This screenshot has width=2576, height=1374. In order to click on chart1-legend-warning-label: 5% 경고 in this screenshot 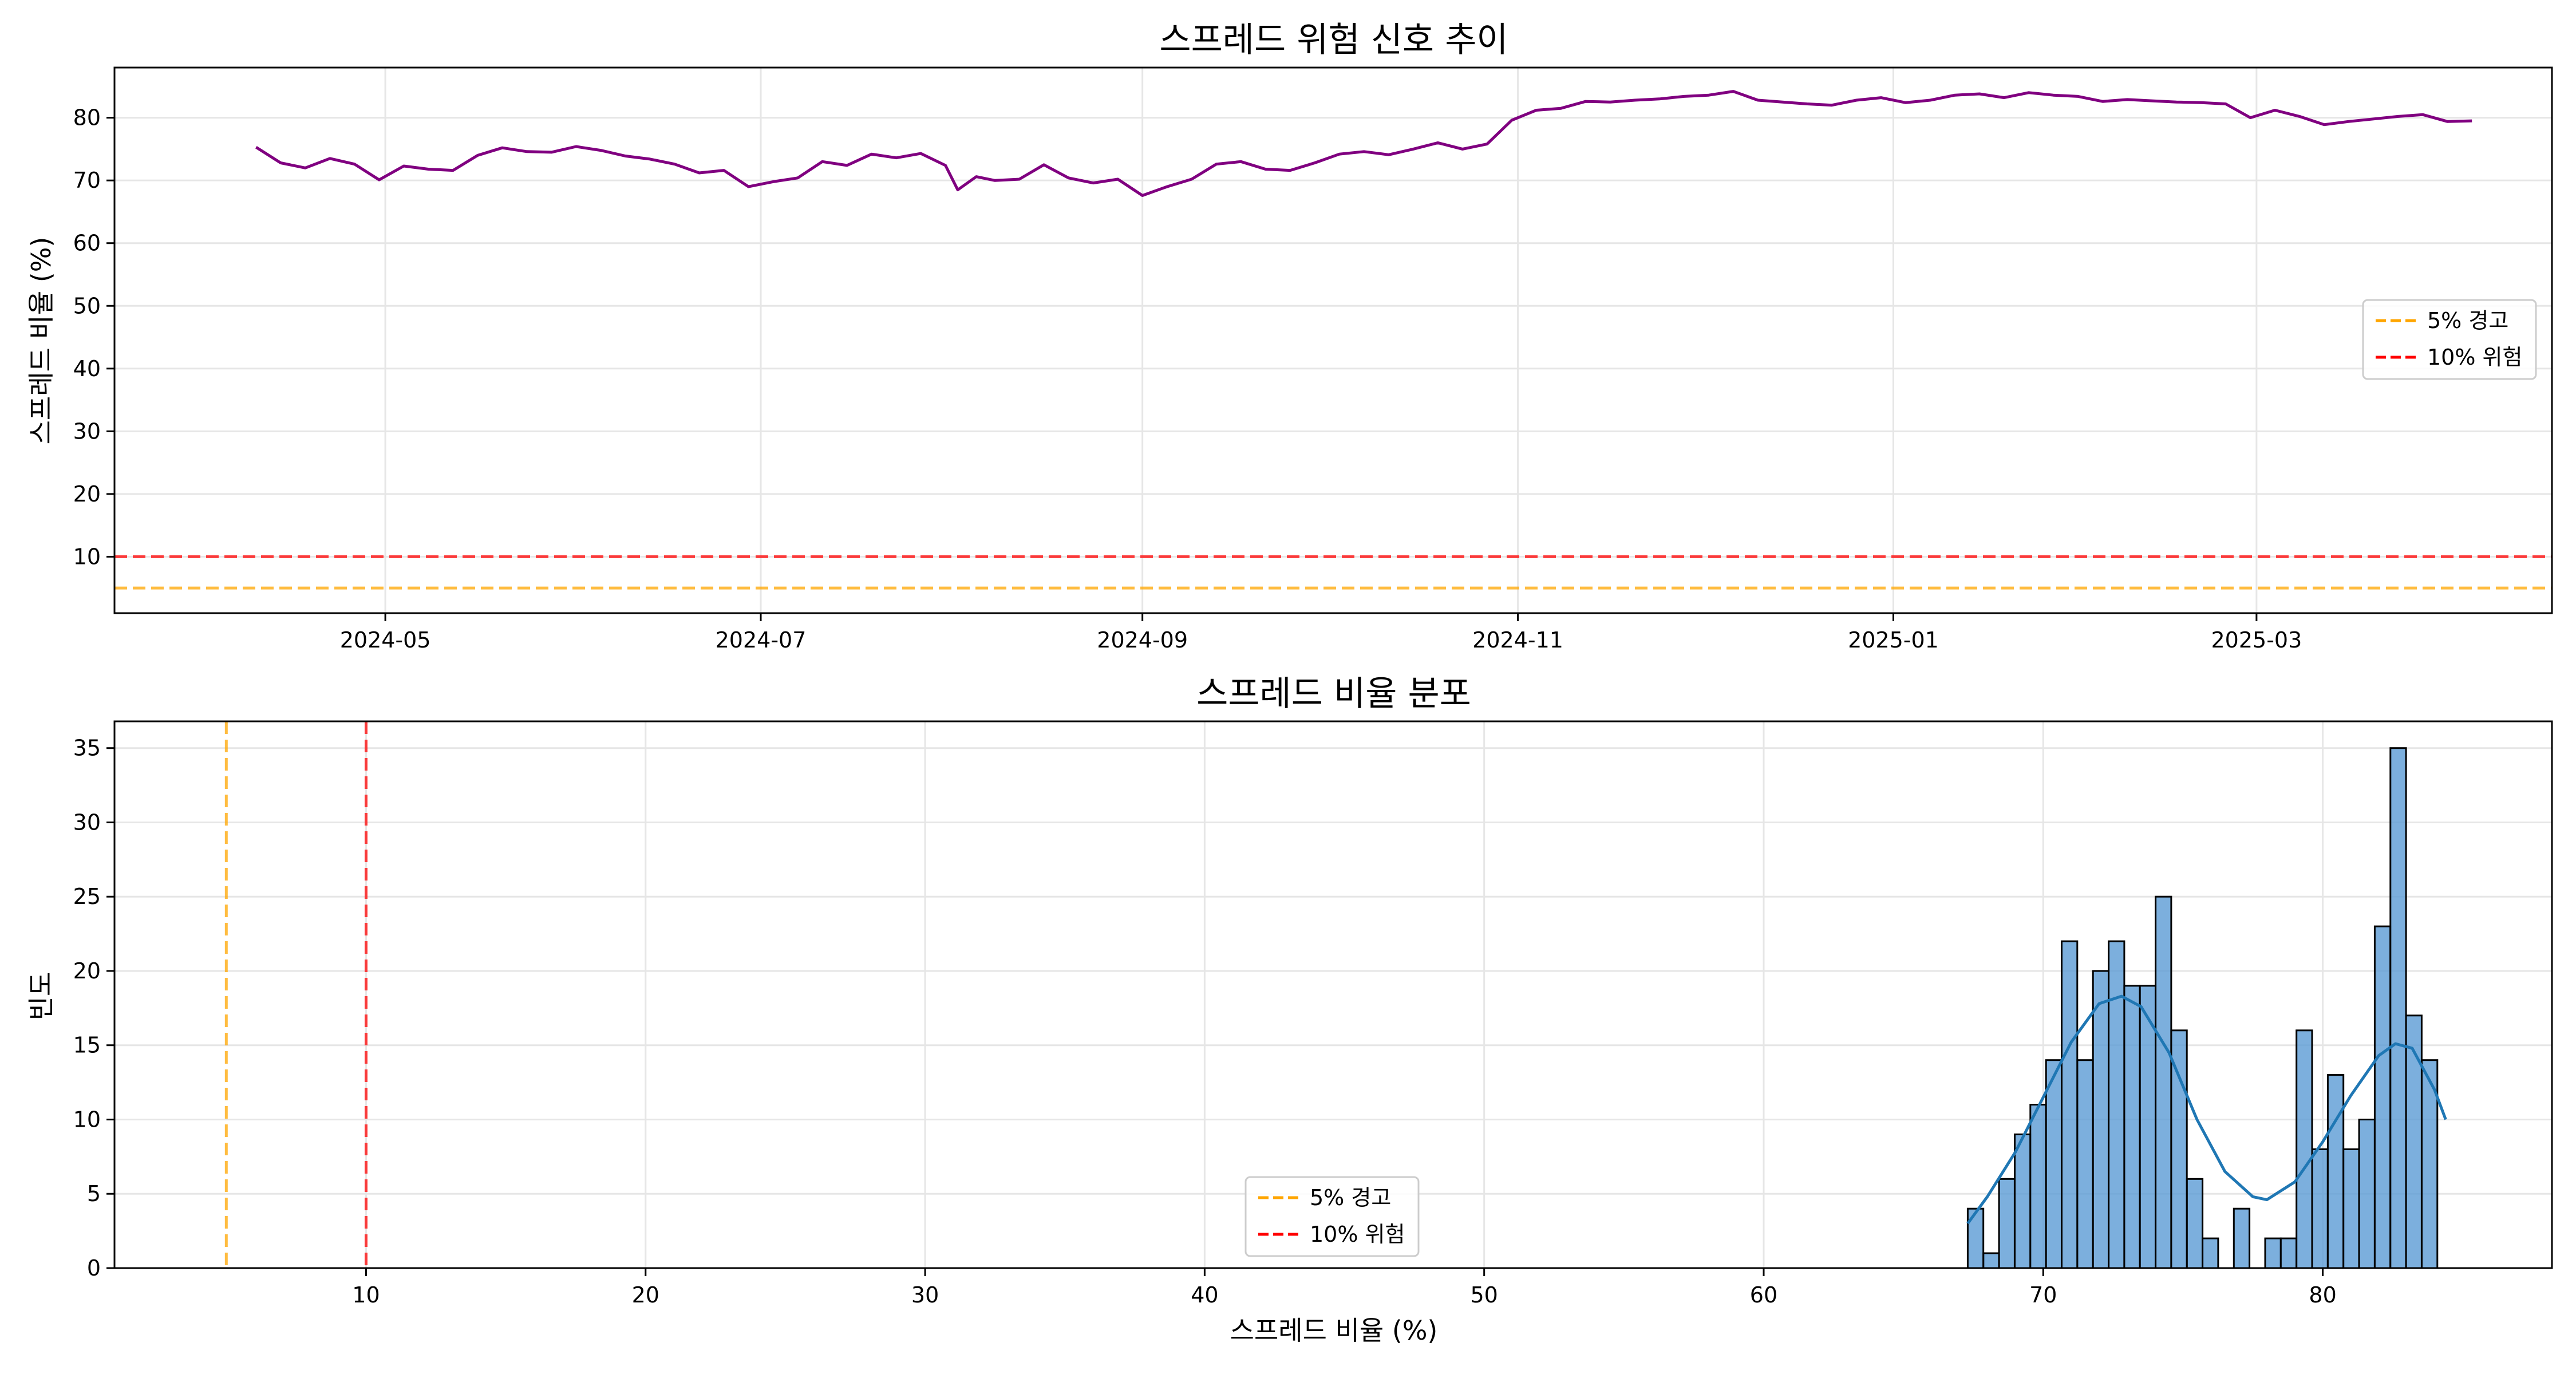, I will do `click(2467, 321)`.